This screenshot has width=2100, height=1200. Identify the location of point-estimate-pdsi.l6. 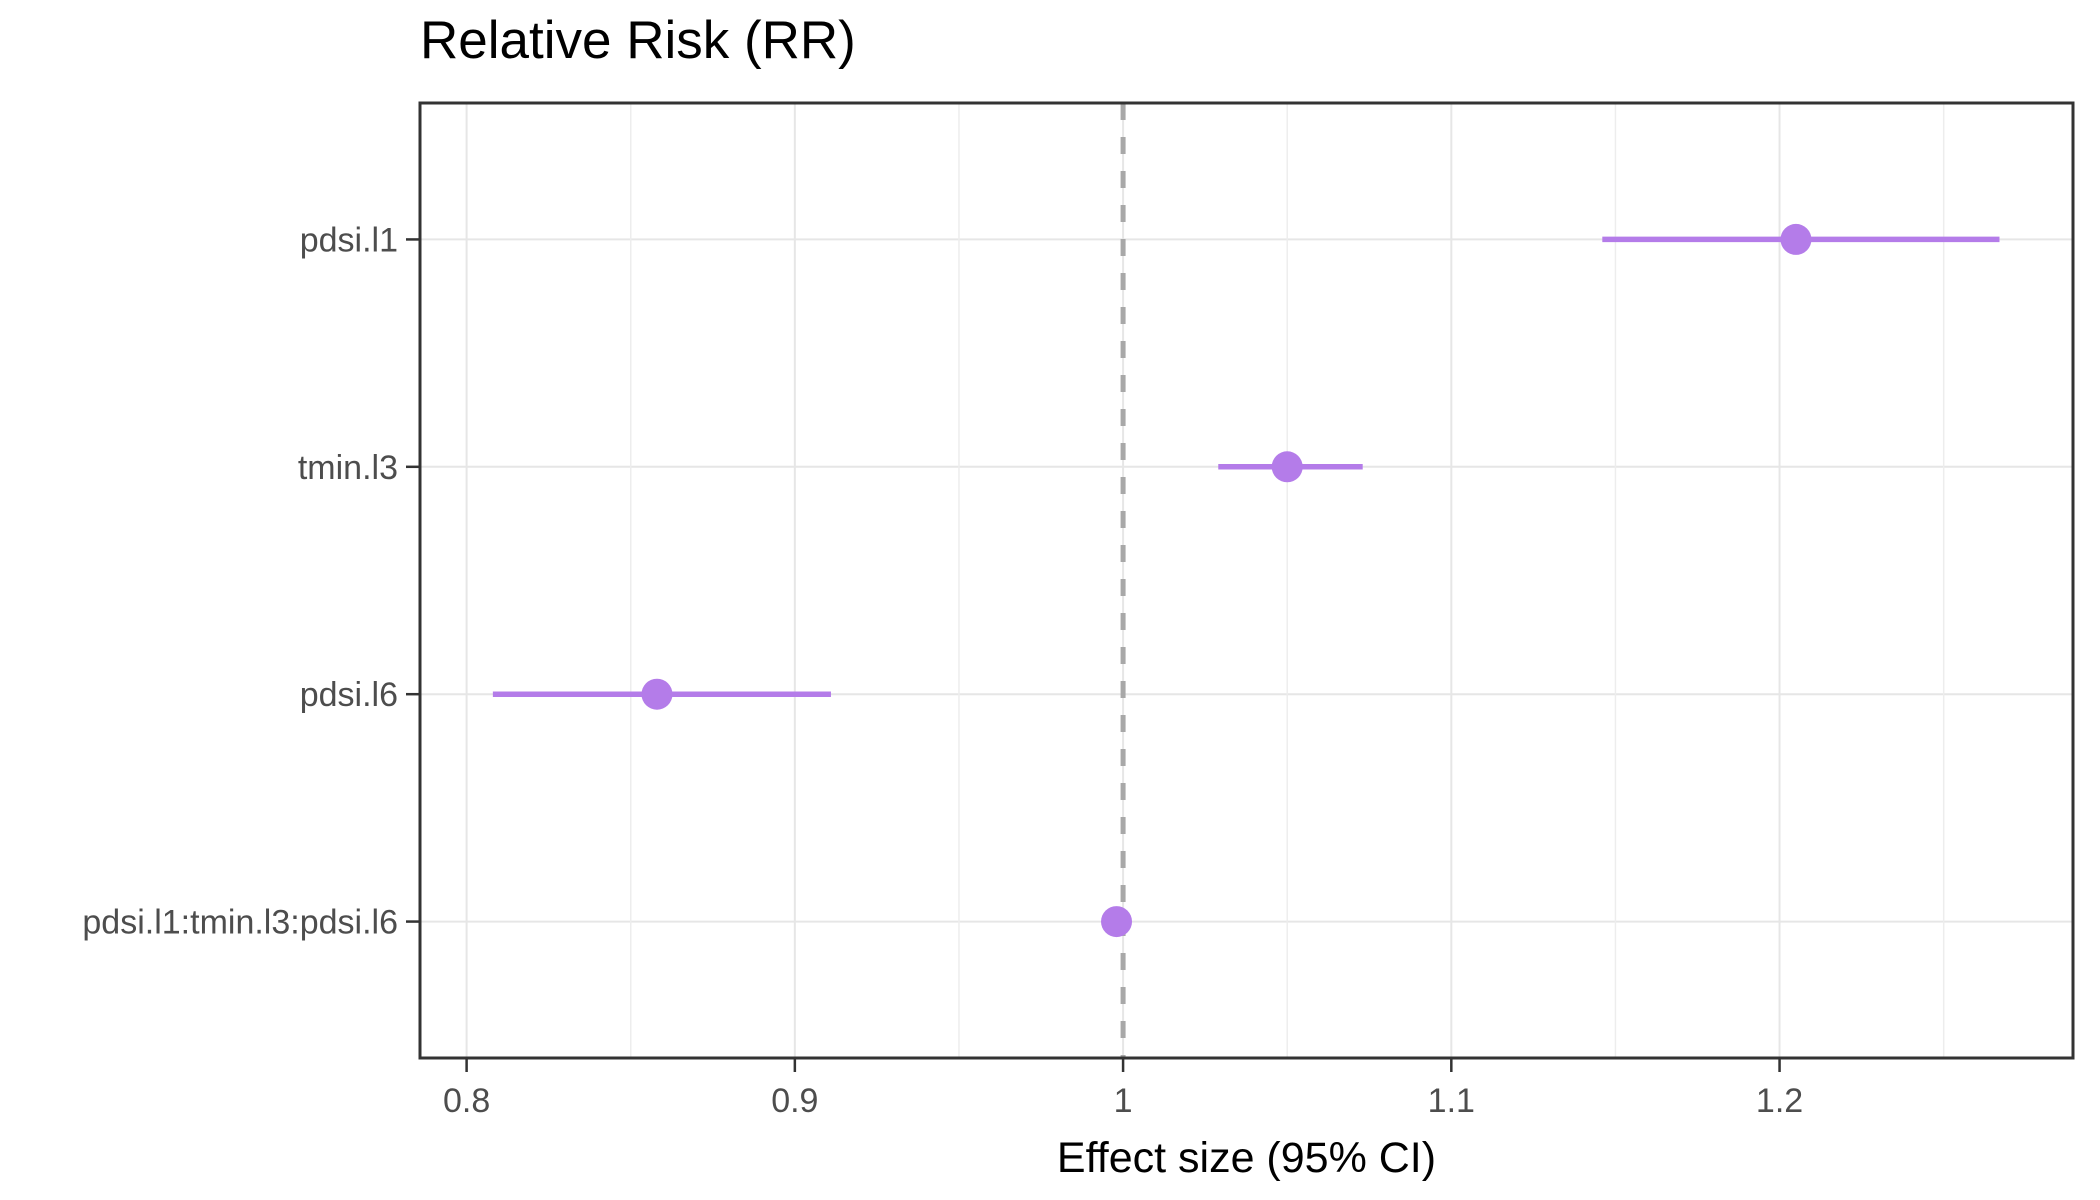
(657, 694).